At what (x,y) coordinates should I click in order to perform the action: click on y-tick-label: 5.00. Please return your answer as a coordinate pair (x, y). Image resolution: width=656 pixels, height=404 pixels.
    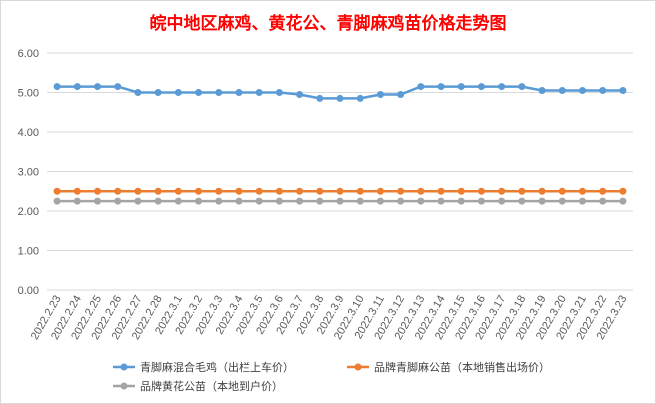
    Looking at the image, I should click on (28, 94).